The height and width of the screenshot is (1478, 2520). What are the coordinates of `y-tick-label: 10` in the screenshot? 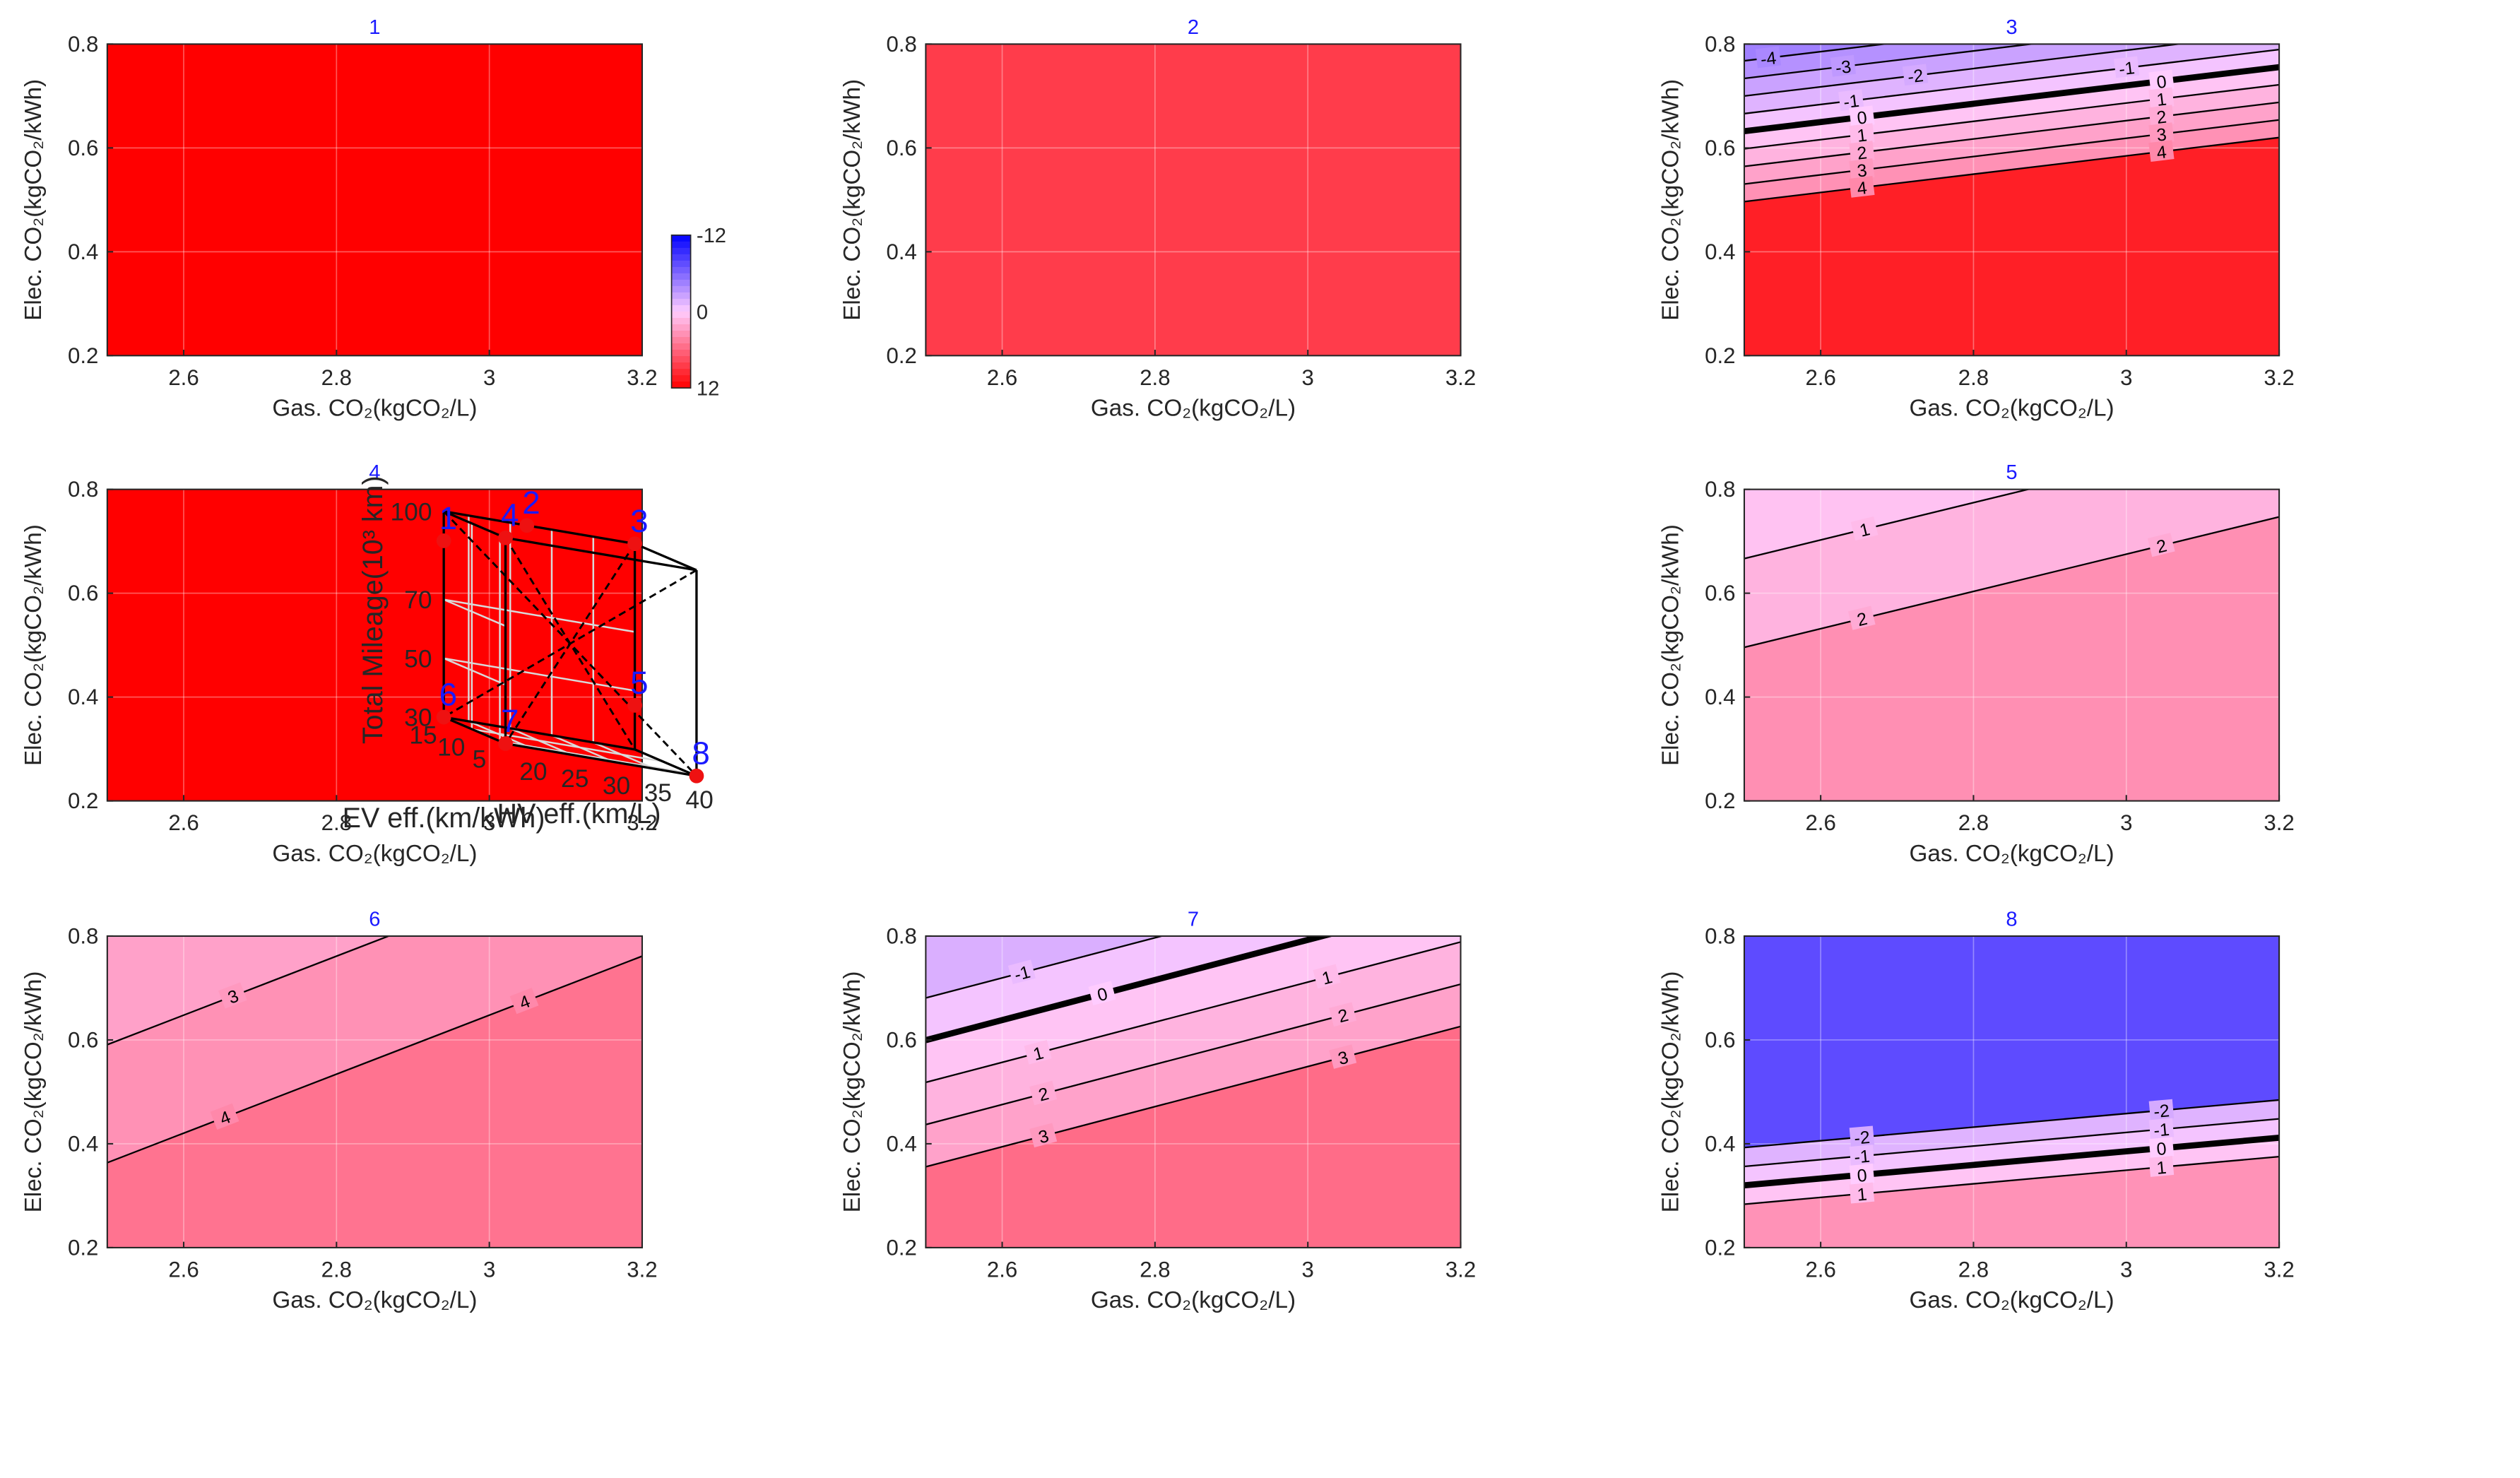 It's located at (451, 747).